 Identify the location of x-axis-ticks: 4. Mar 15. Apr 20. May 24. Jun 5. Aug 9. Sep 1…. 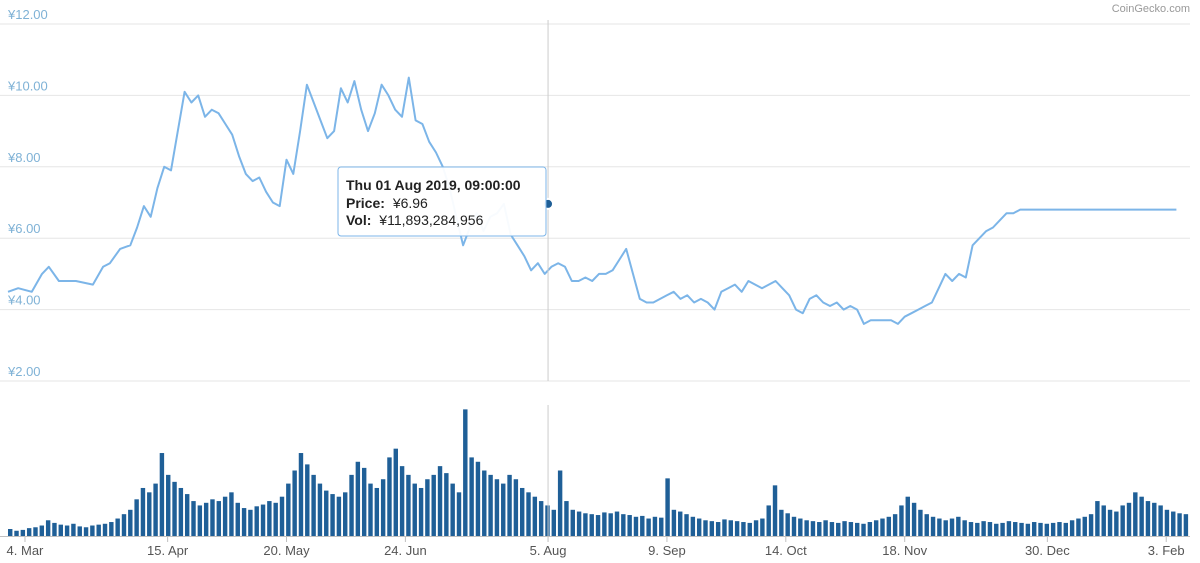
(596, 547).